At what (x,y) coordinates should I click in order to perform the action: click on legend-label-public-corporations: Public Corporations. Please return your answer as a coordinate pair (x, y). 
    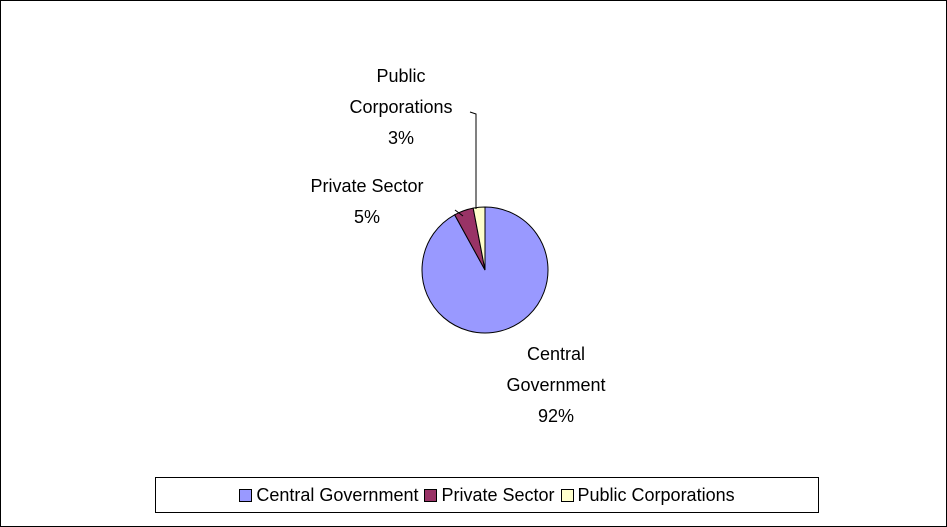
    Looking at the image, I should click on (656, 494).